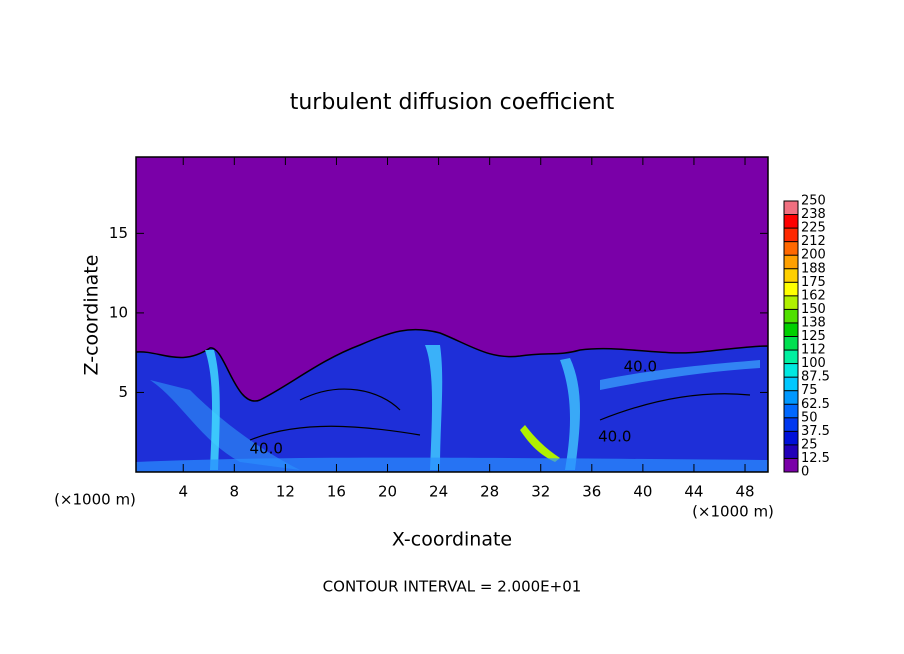 The image size is (904, 654). Describe the element at coordinates (285, 492) in the screenshot. I see `x-tick-label: 12` at that location.